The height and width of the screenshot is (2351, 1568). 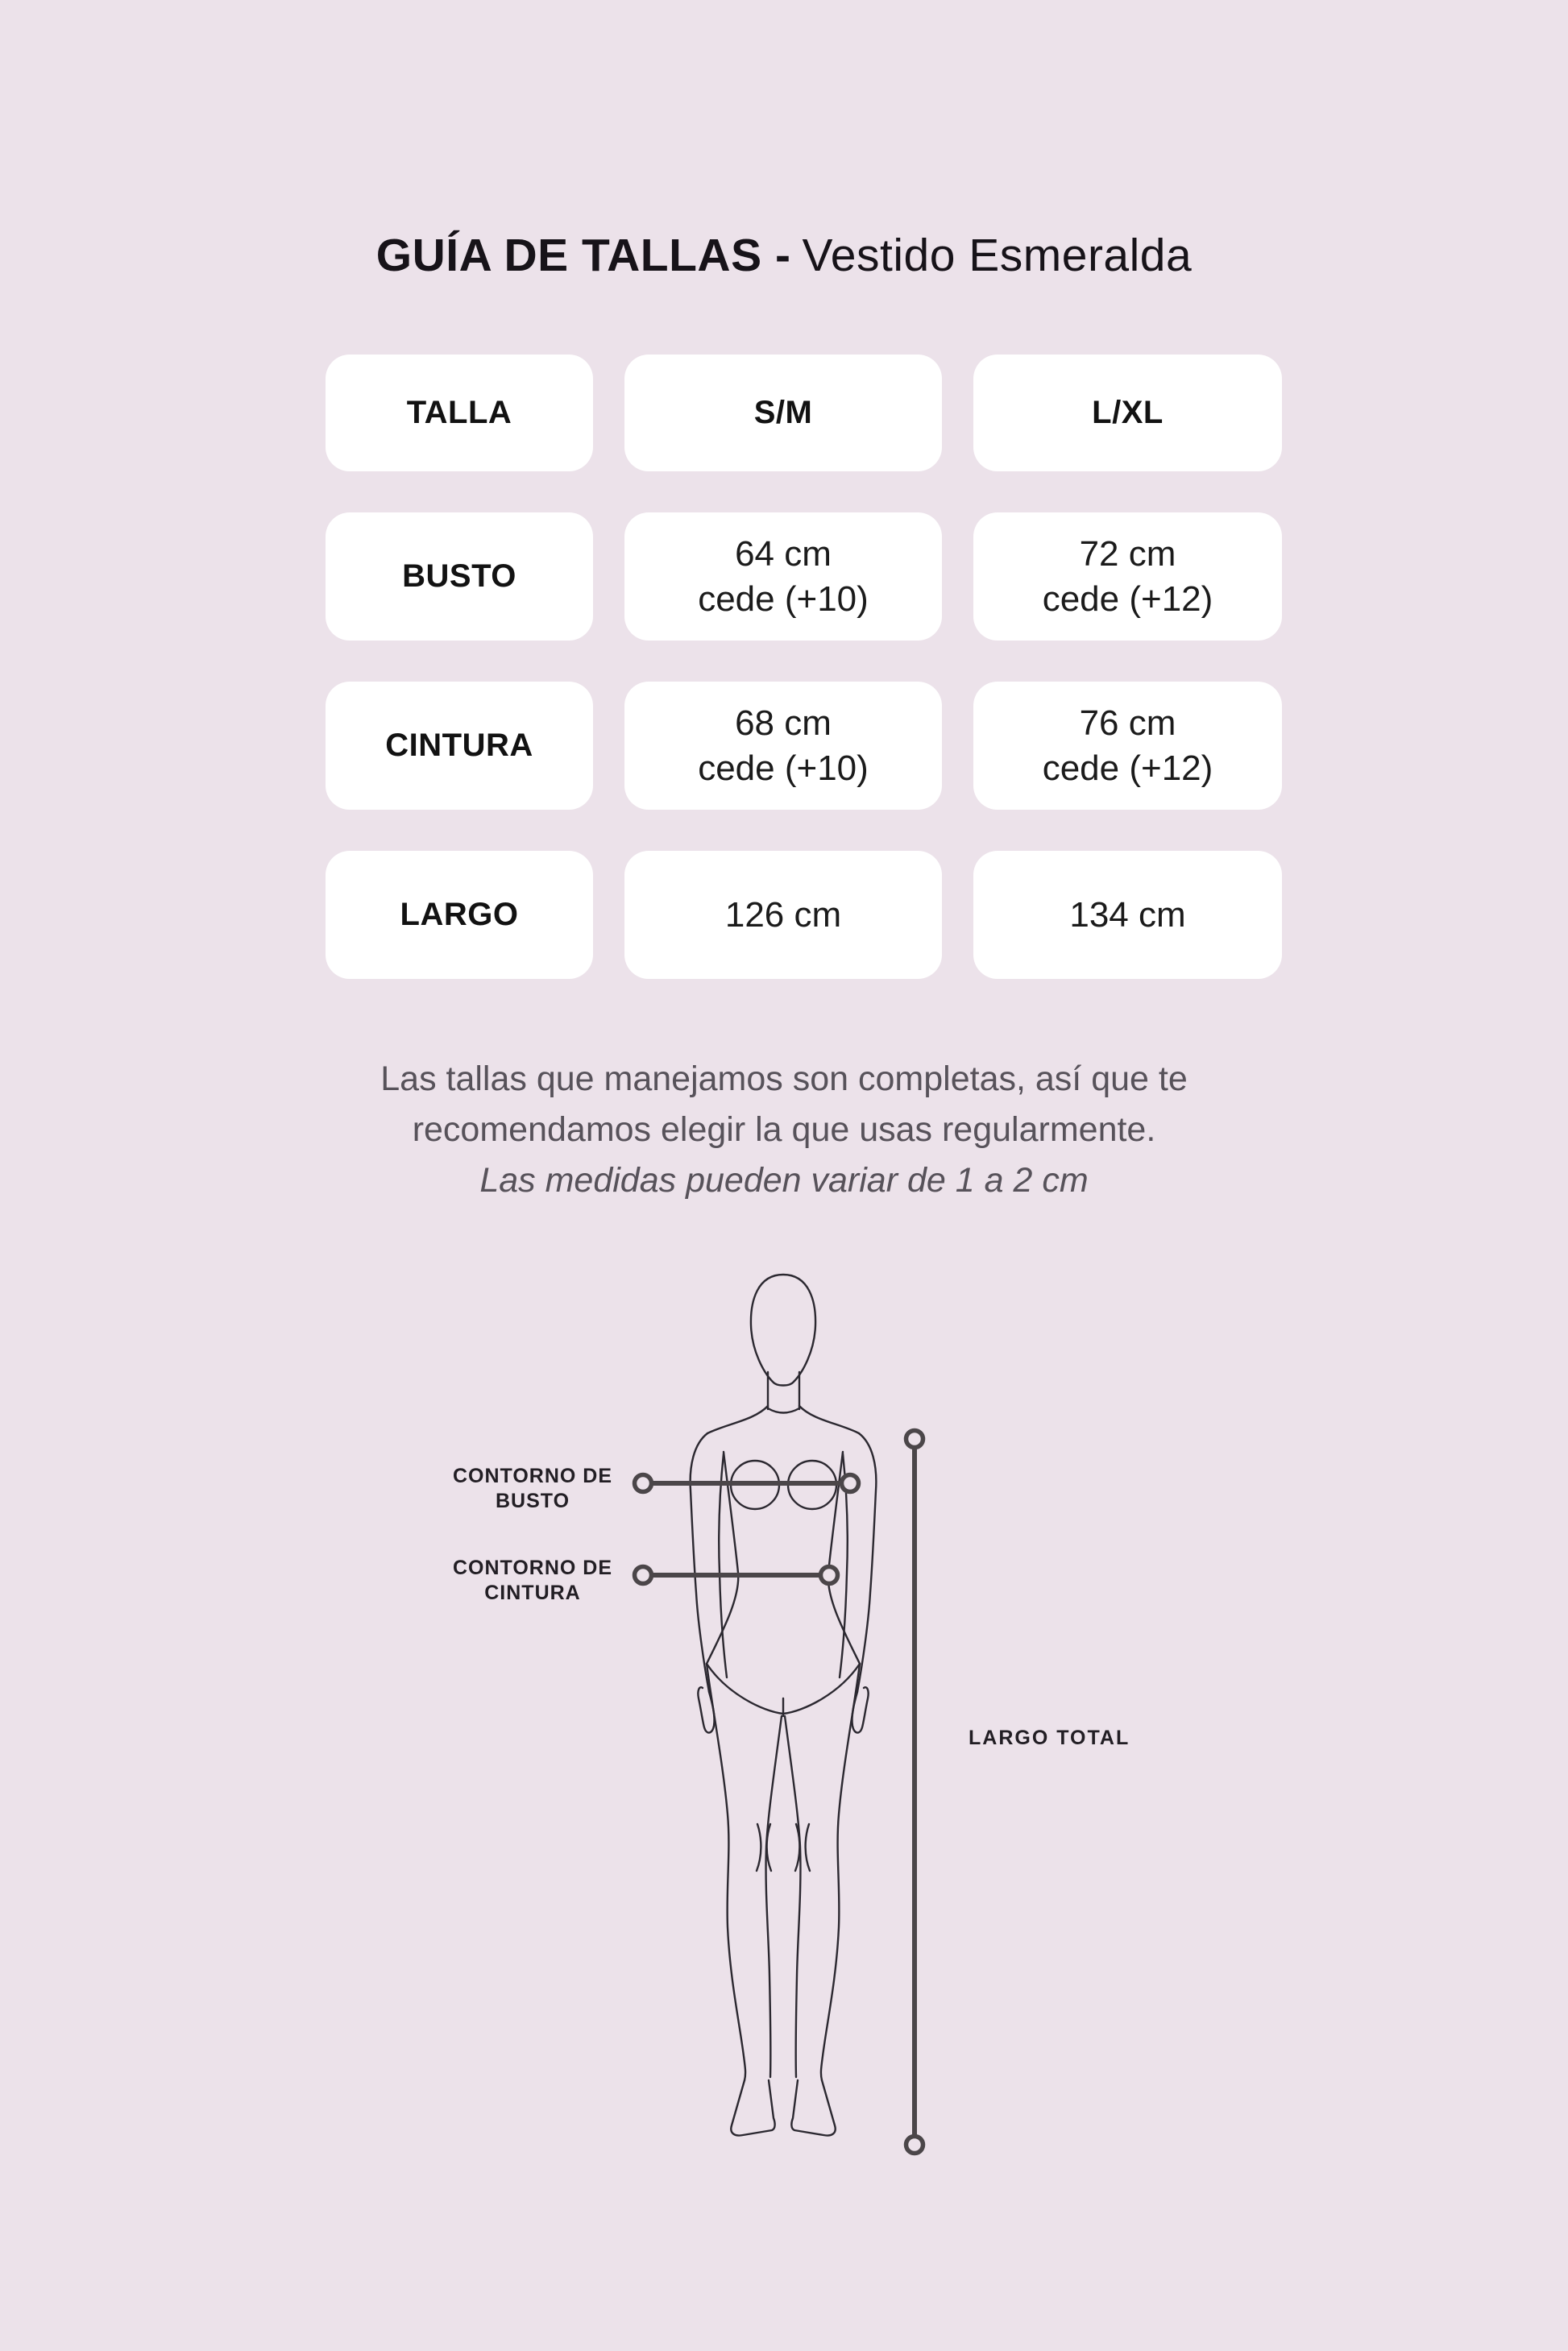 I want to click on cell-busto-sm: 64 cm cede (+10), so click(x=783, y=576).